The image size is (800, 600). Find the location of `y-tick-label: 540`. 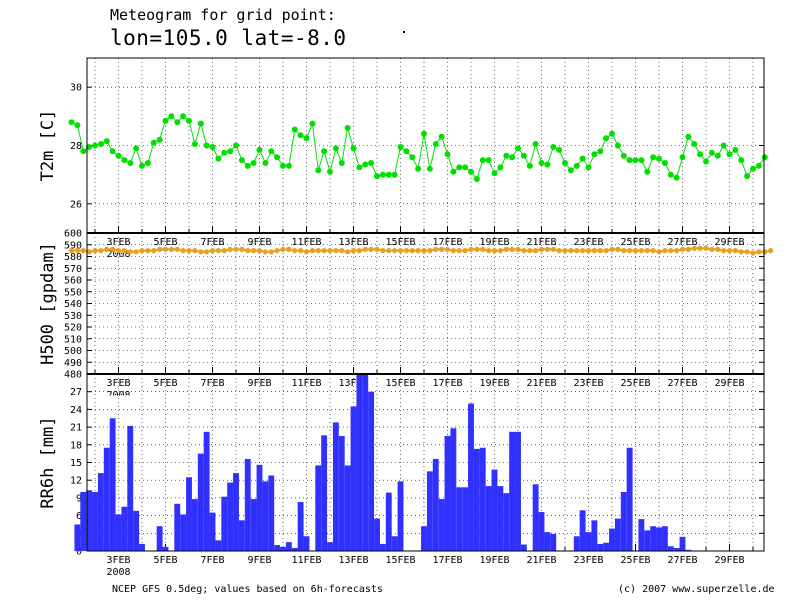

y-tick-label: 540 is located at coordinates (73, 304).